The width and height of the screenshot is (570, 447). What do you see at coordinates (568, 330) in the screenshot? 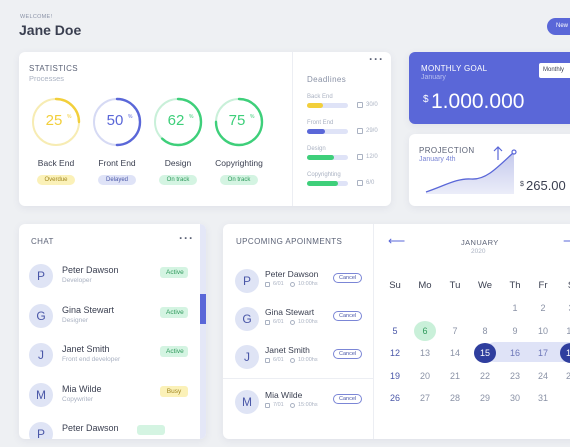
I see `calendar-day: 11` at bounding box center [568, 330].